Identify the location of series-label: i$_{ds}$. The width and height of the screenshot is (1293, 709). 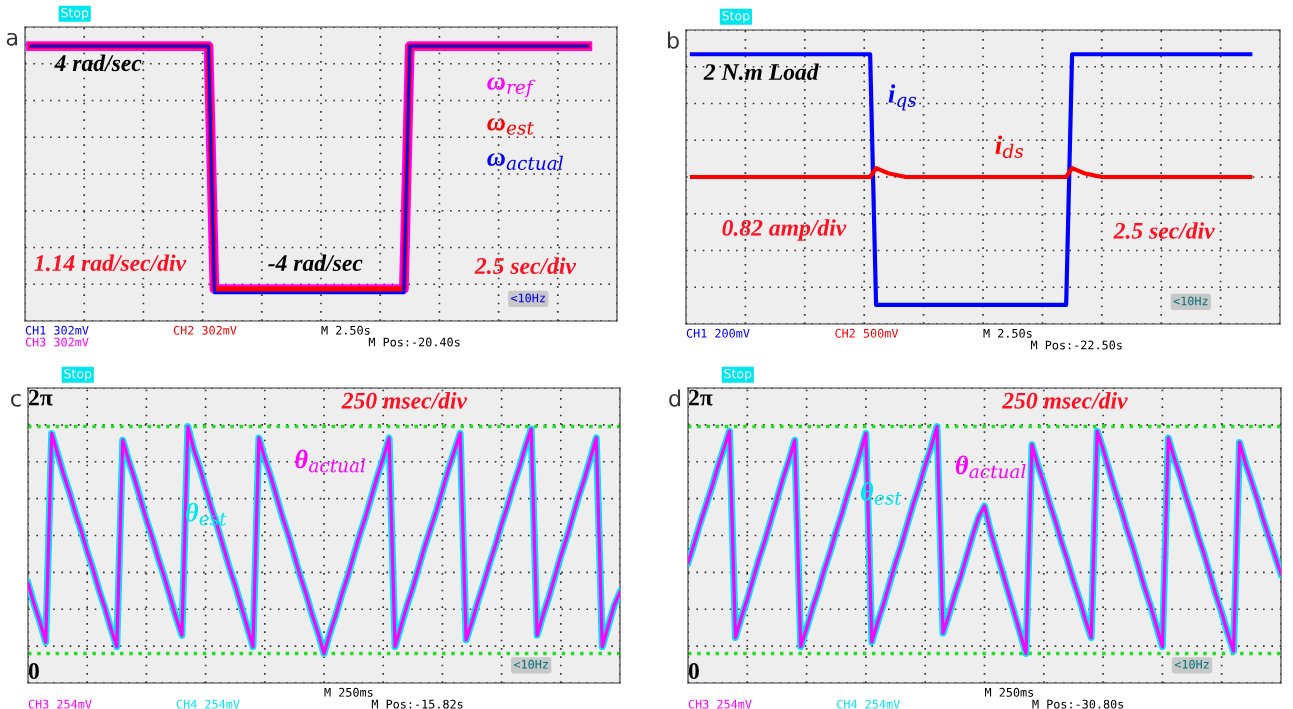
(1009, 147).